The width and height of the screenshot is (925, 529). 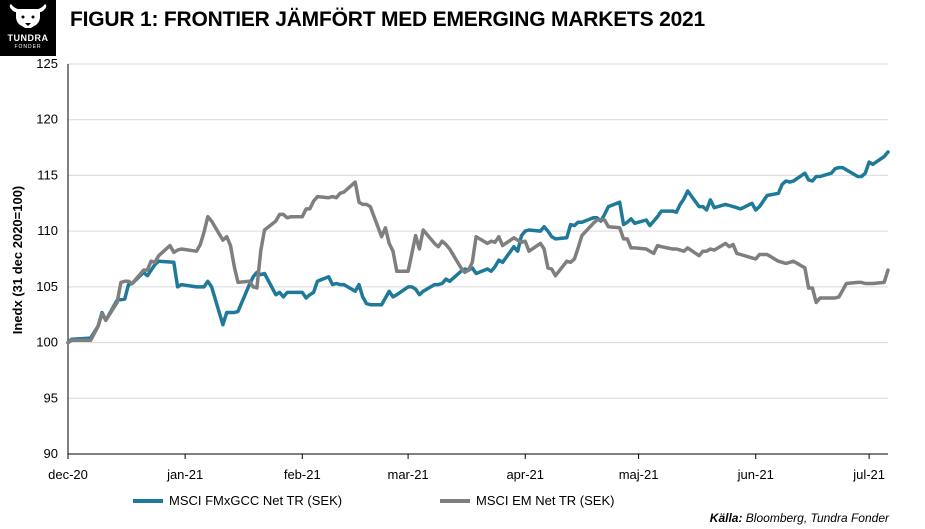 I want to click on x-tick-label: feb-21, so click(x=302, y=474).